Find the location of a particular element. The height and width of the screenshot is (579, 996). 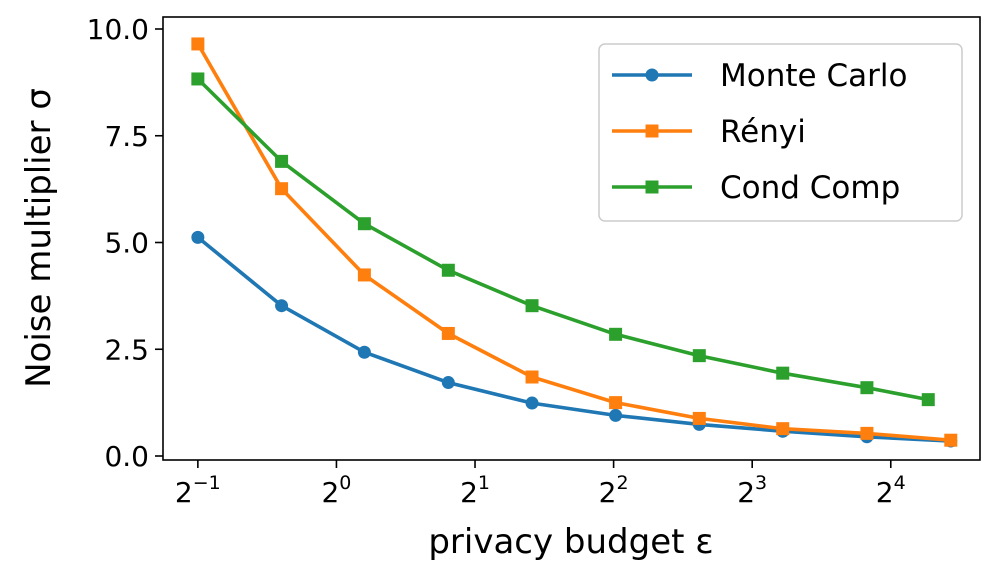

legend-item: Rényi is located at coordinates (709, 132).